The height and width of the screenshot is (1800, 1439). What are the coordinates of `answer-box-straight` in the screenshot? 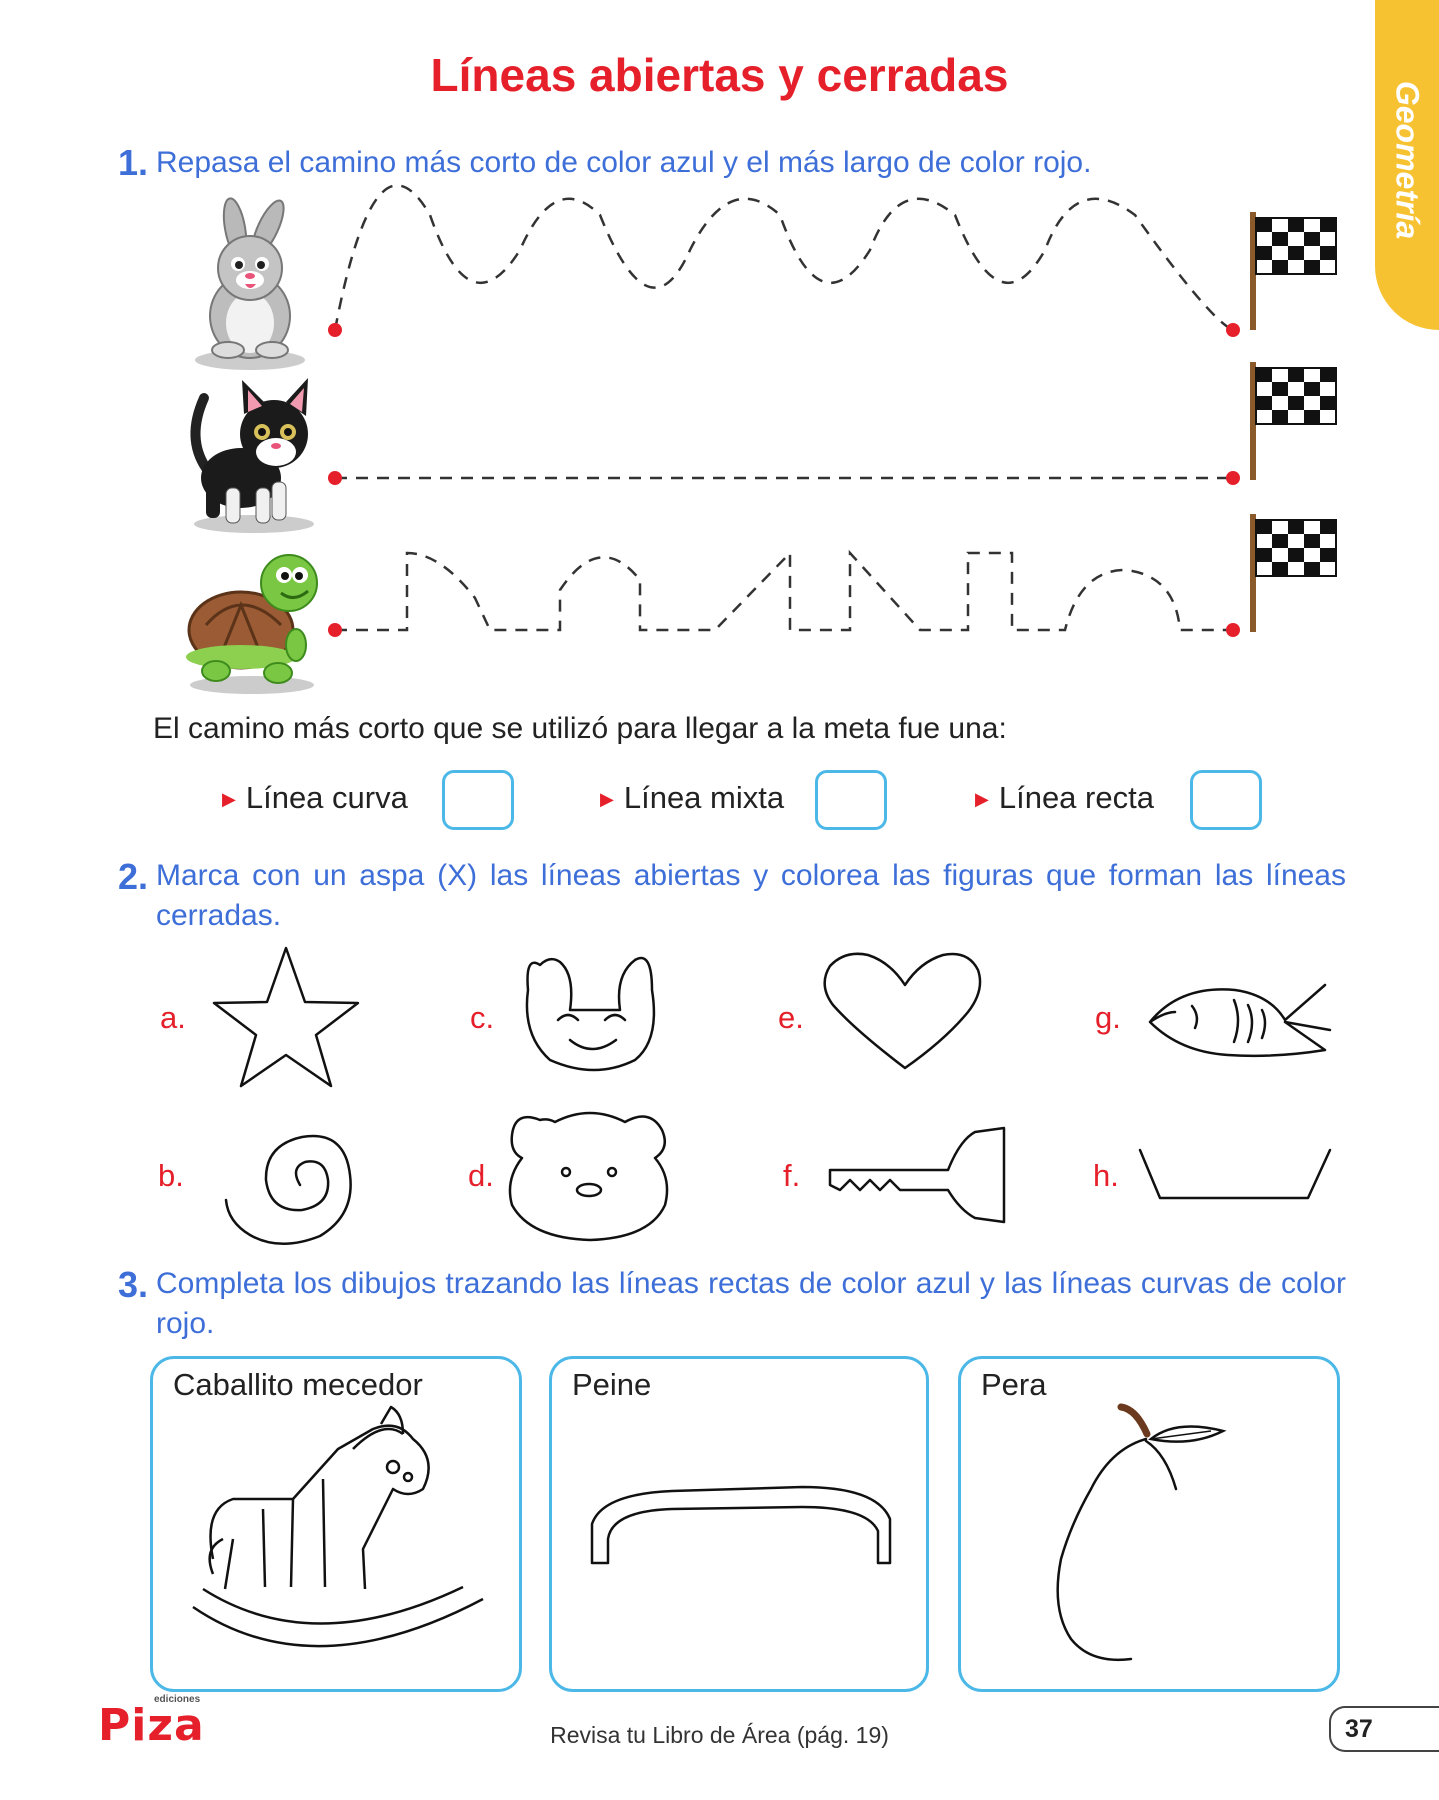 It's located at (1226, 800).